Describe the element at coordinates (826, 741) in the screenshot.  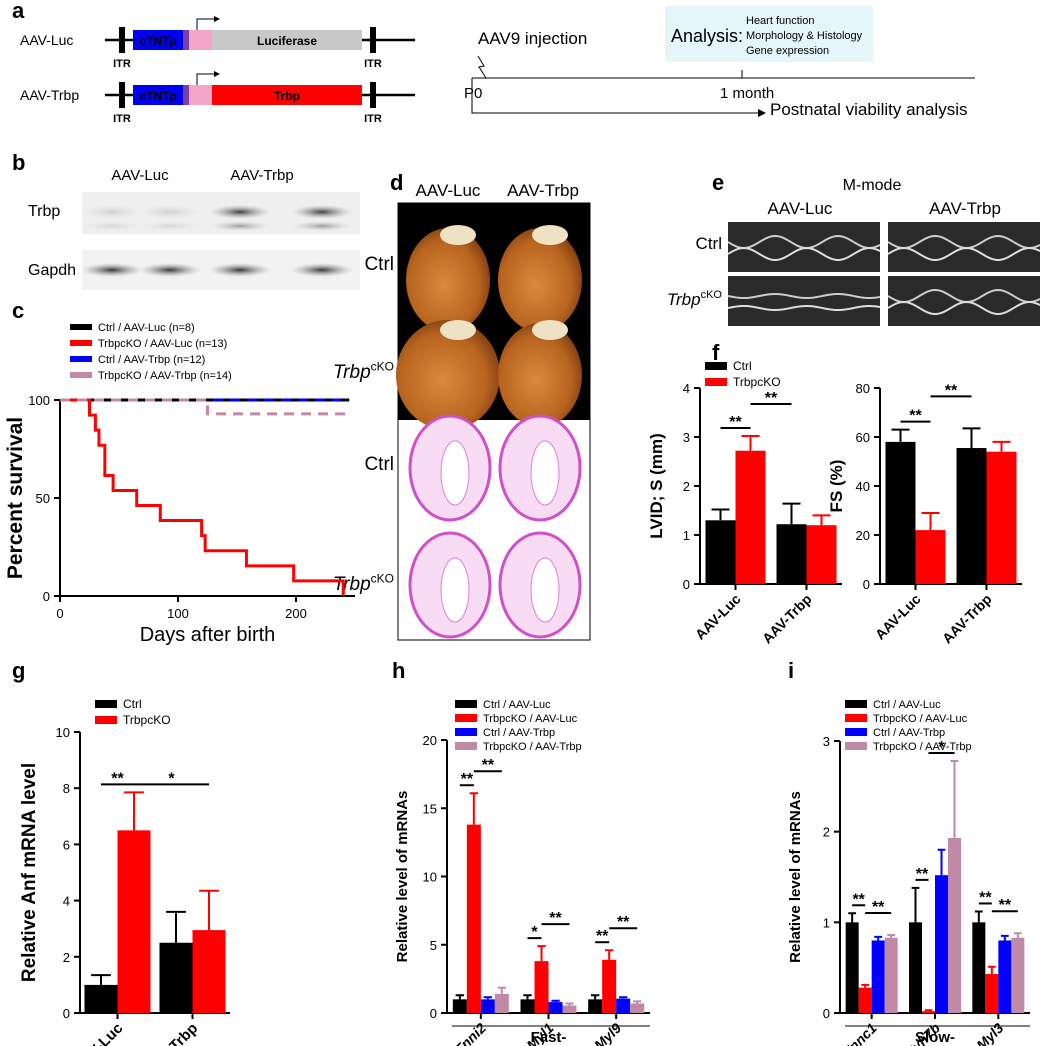
I see `y-tick-label: 3` at that location.